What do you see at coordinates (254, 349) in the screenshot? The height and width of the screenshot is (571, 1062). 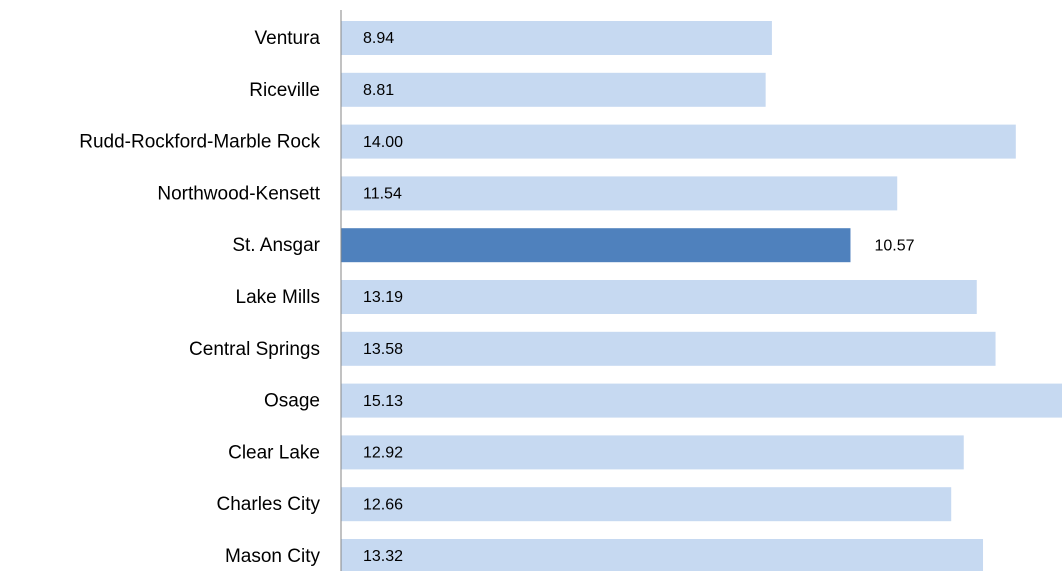 I see `category-label: Central Springs` at bounding box center [254, 349].